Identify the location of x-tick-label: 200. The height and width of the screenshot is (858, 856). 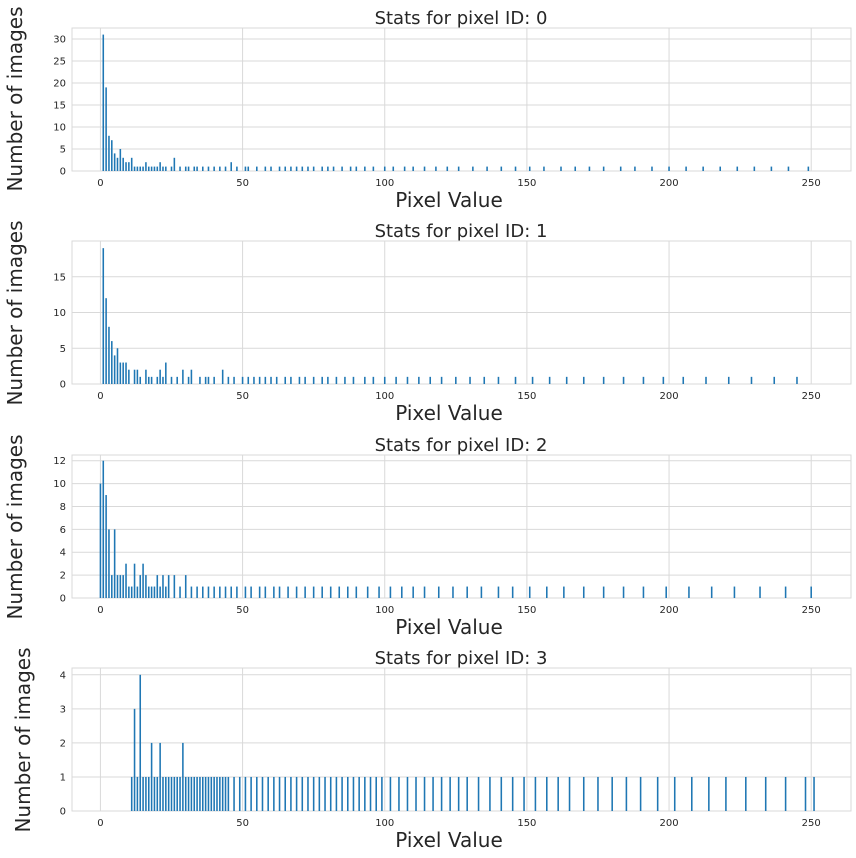
(668, 396).